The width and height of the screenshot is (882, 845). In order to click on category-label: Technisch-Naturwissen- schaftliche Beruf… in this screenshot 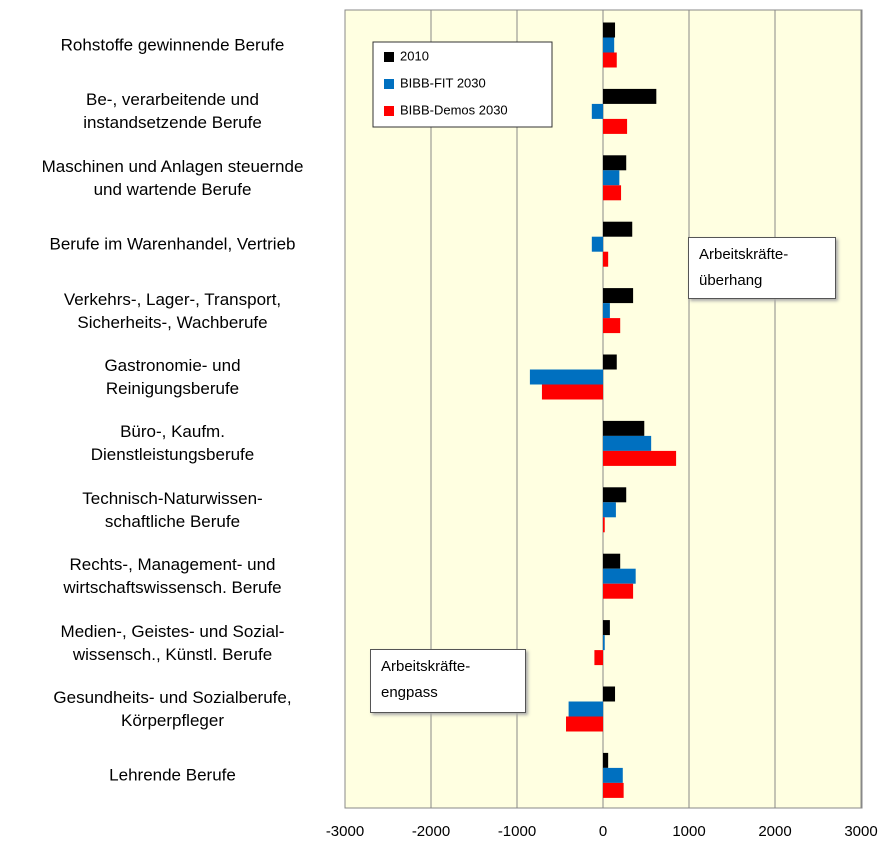, I will do `click(172, 509)`.